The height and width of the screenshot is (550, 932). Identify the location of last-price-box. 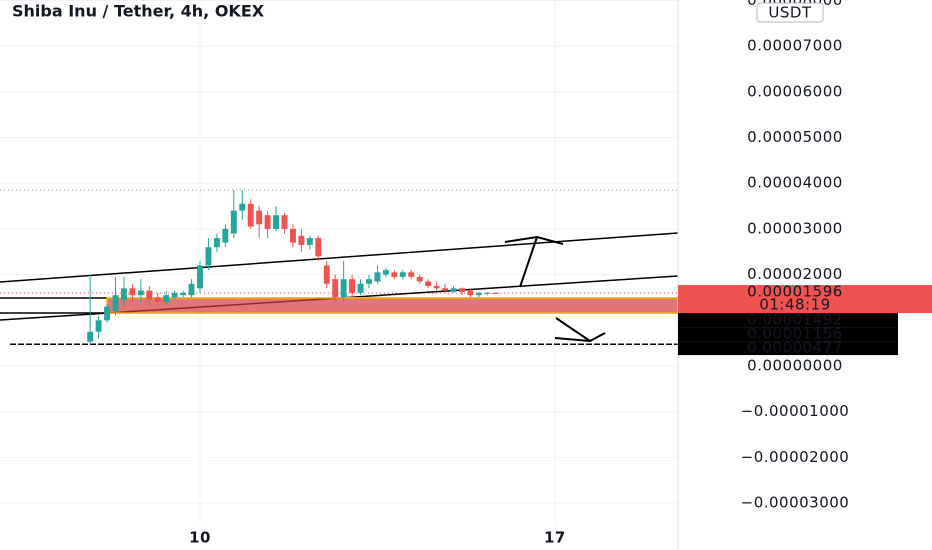
(805, 299).